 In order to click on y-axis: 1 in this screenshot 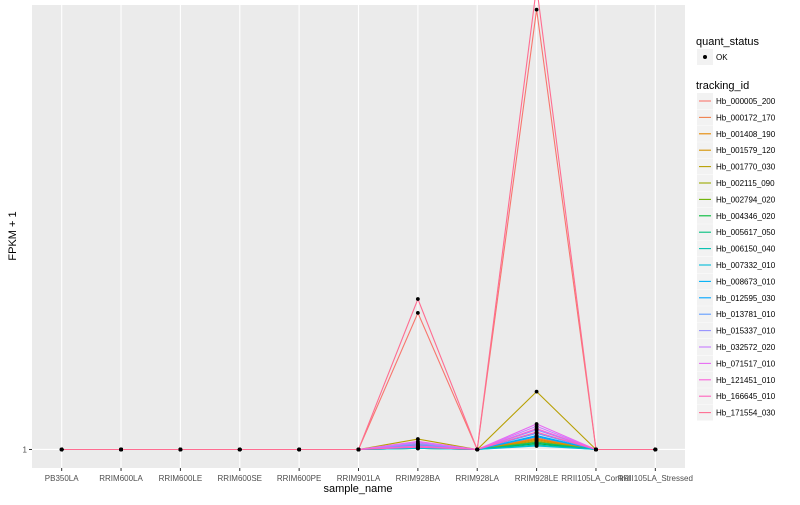, I will do `click(27, 449)`.